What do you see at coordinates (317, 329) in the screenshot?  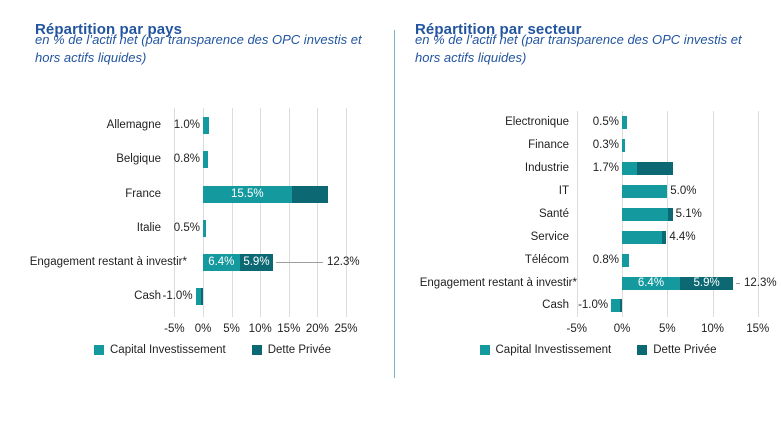 I see `axis-tick-label: 20%` at bounding box center [317, 329].